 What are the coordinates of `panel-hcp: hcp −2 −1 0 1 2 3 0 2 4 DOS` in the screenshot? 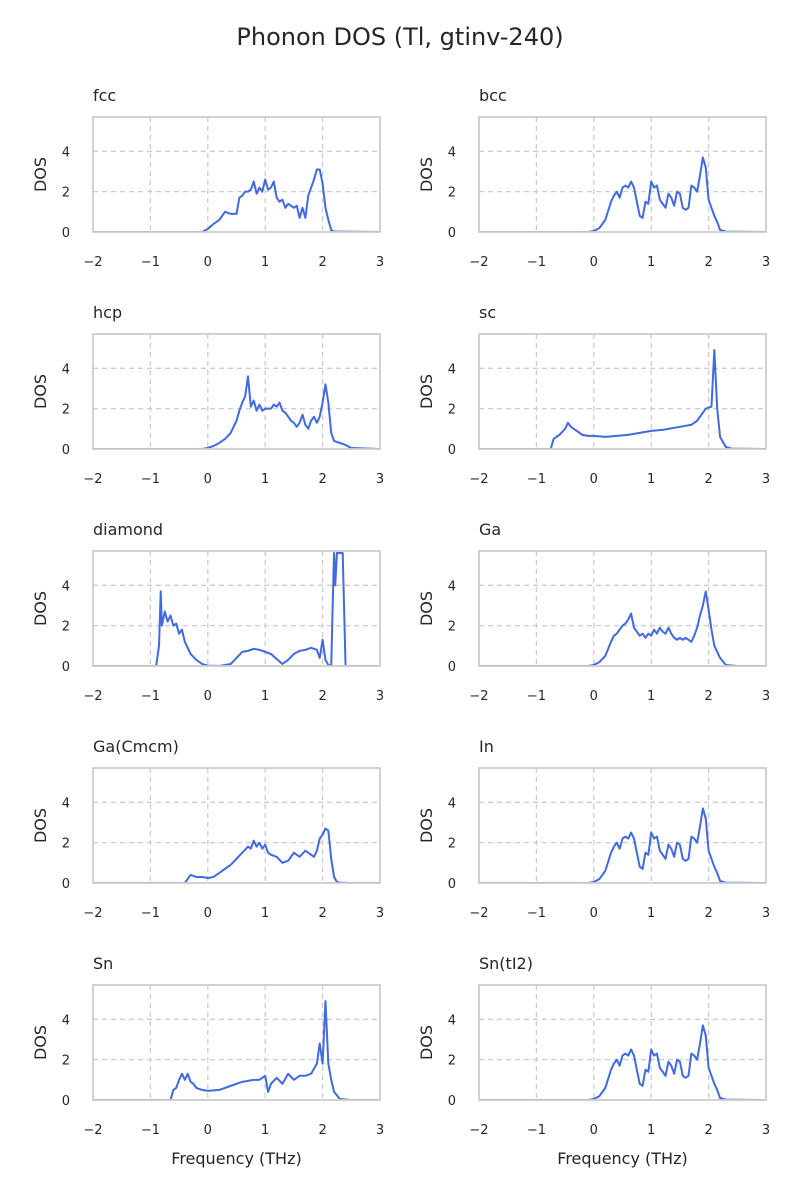 It's located at (207, 395).